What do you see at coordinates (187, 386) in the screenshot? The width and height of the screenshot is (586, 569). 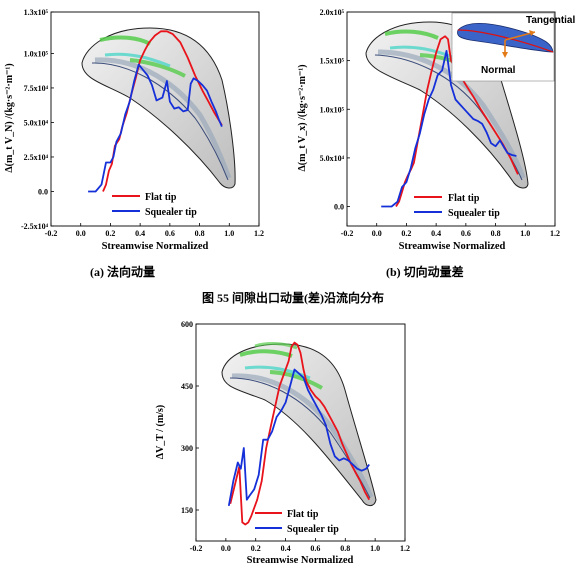 I see `y-tick-label: 450` at bounding box center [187, 386].